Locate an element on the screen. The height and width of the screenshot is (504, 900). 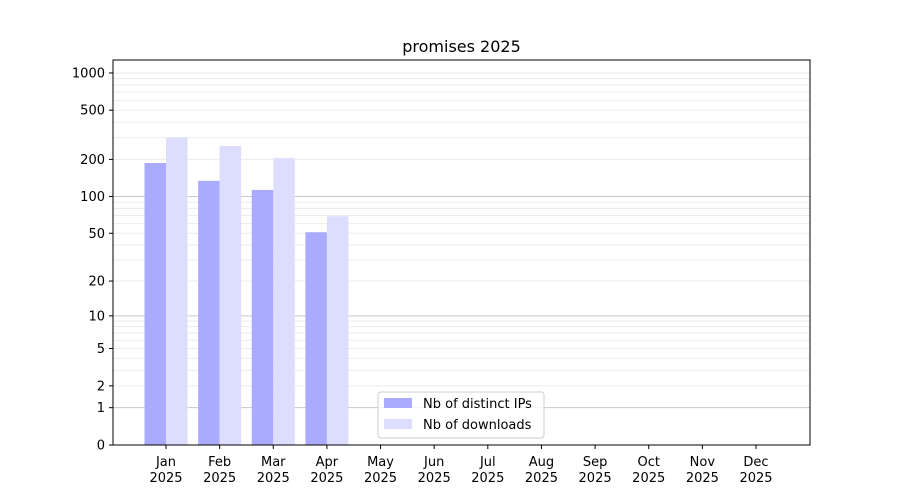
x-tick-label: Feb is located at coordinates (219, 462).